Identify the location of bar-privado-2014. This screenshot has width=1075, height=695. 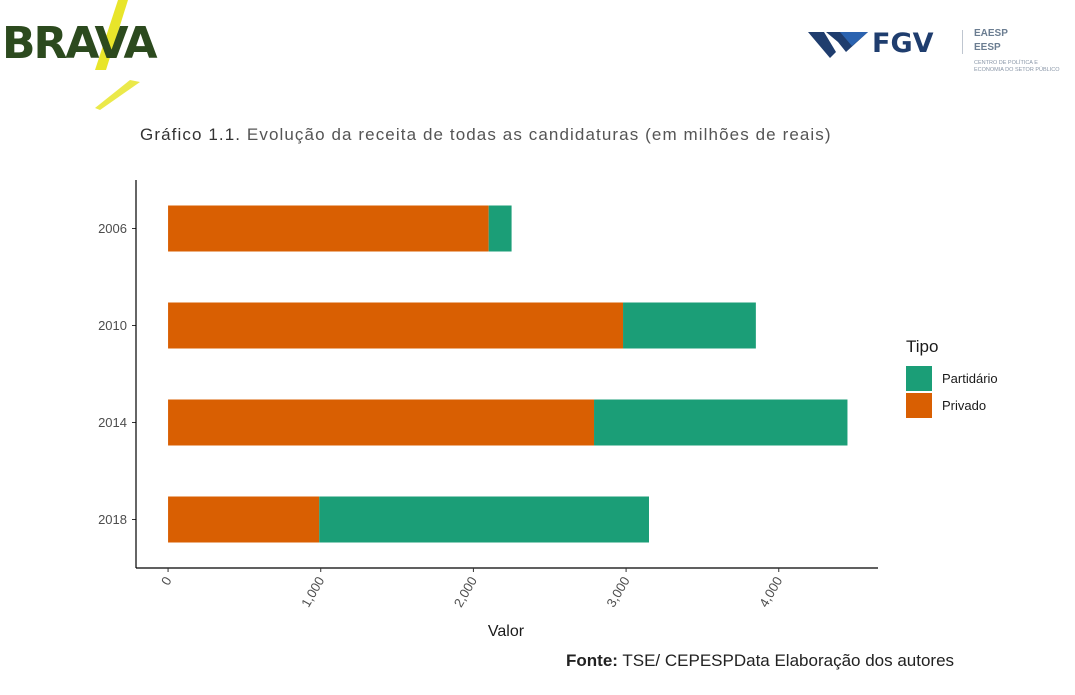
(381, 422).